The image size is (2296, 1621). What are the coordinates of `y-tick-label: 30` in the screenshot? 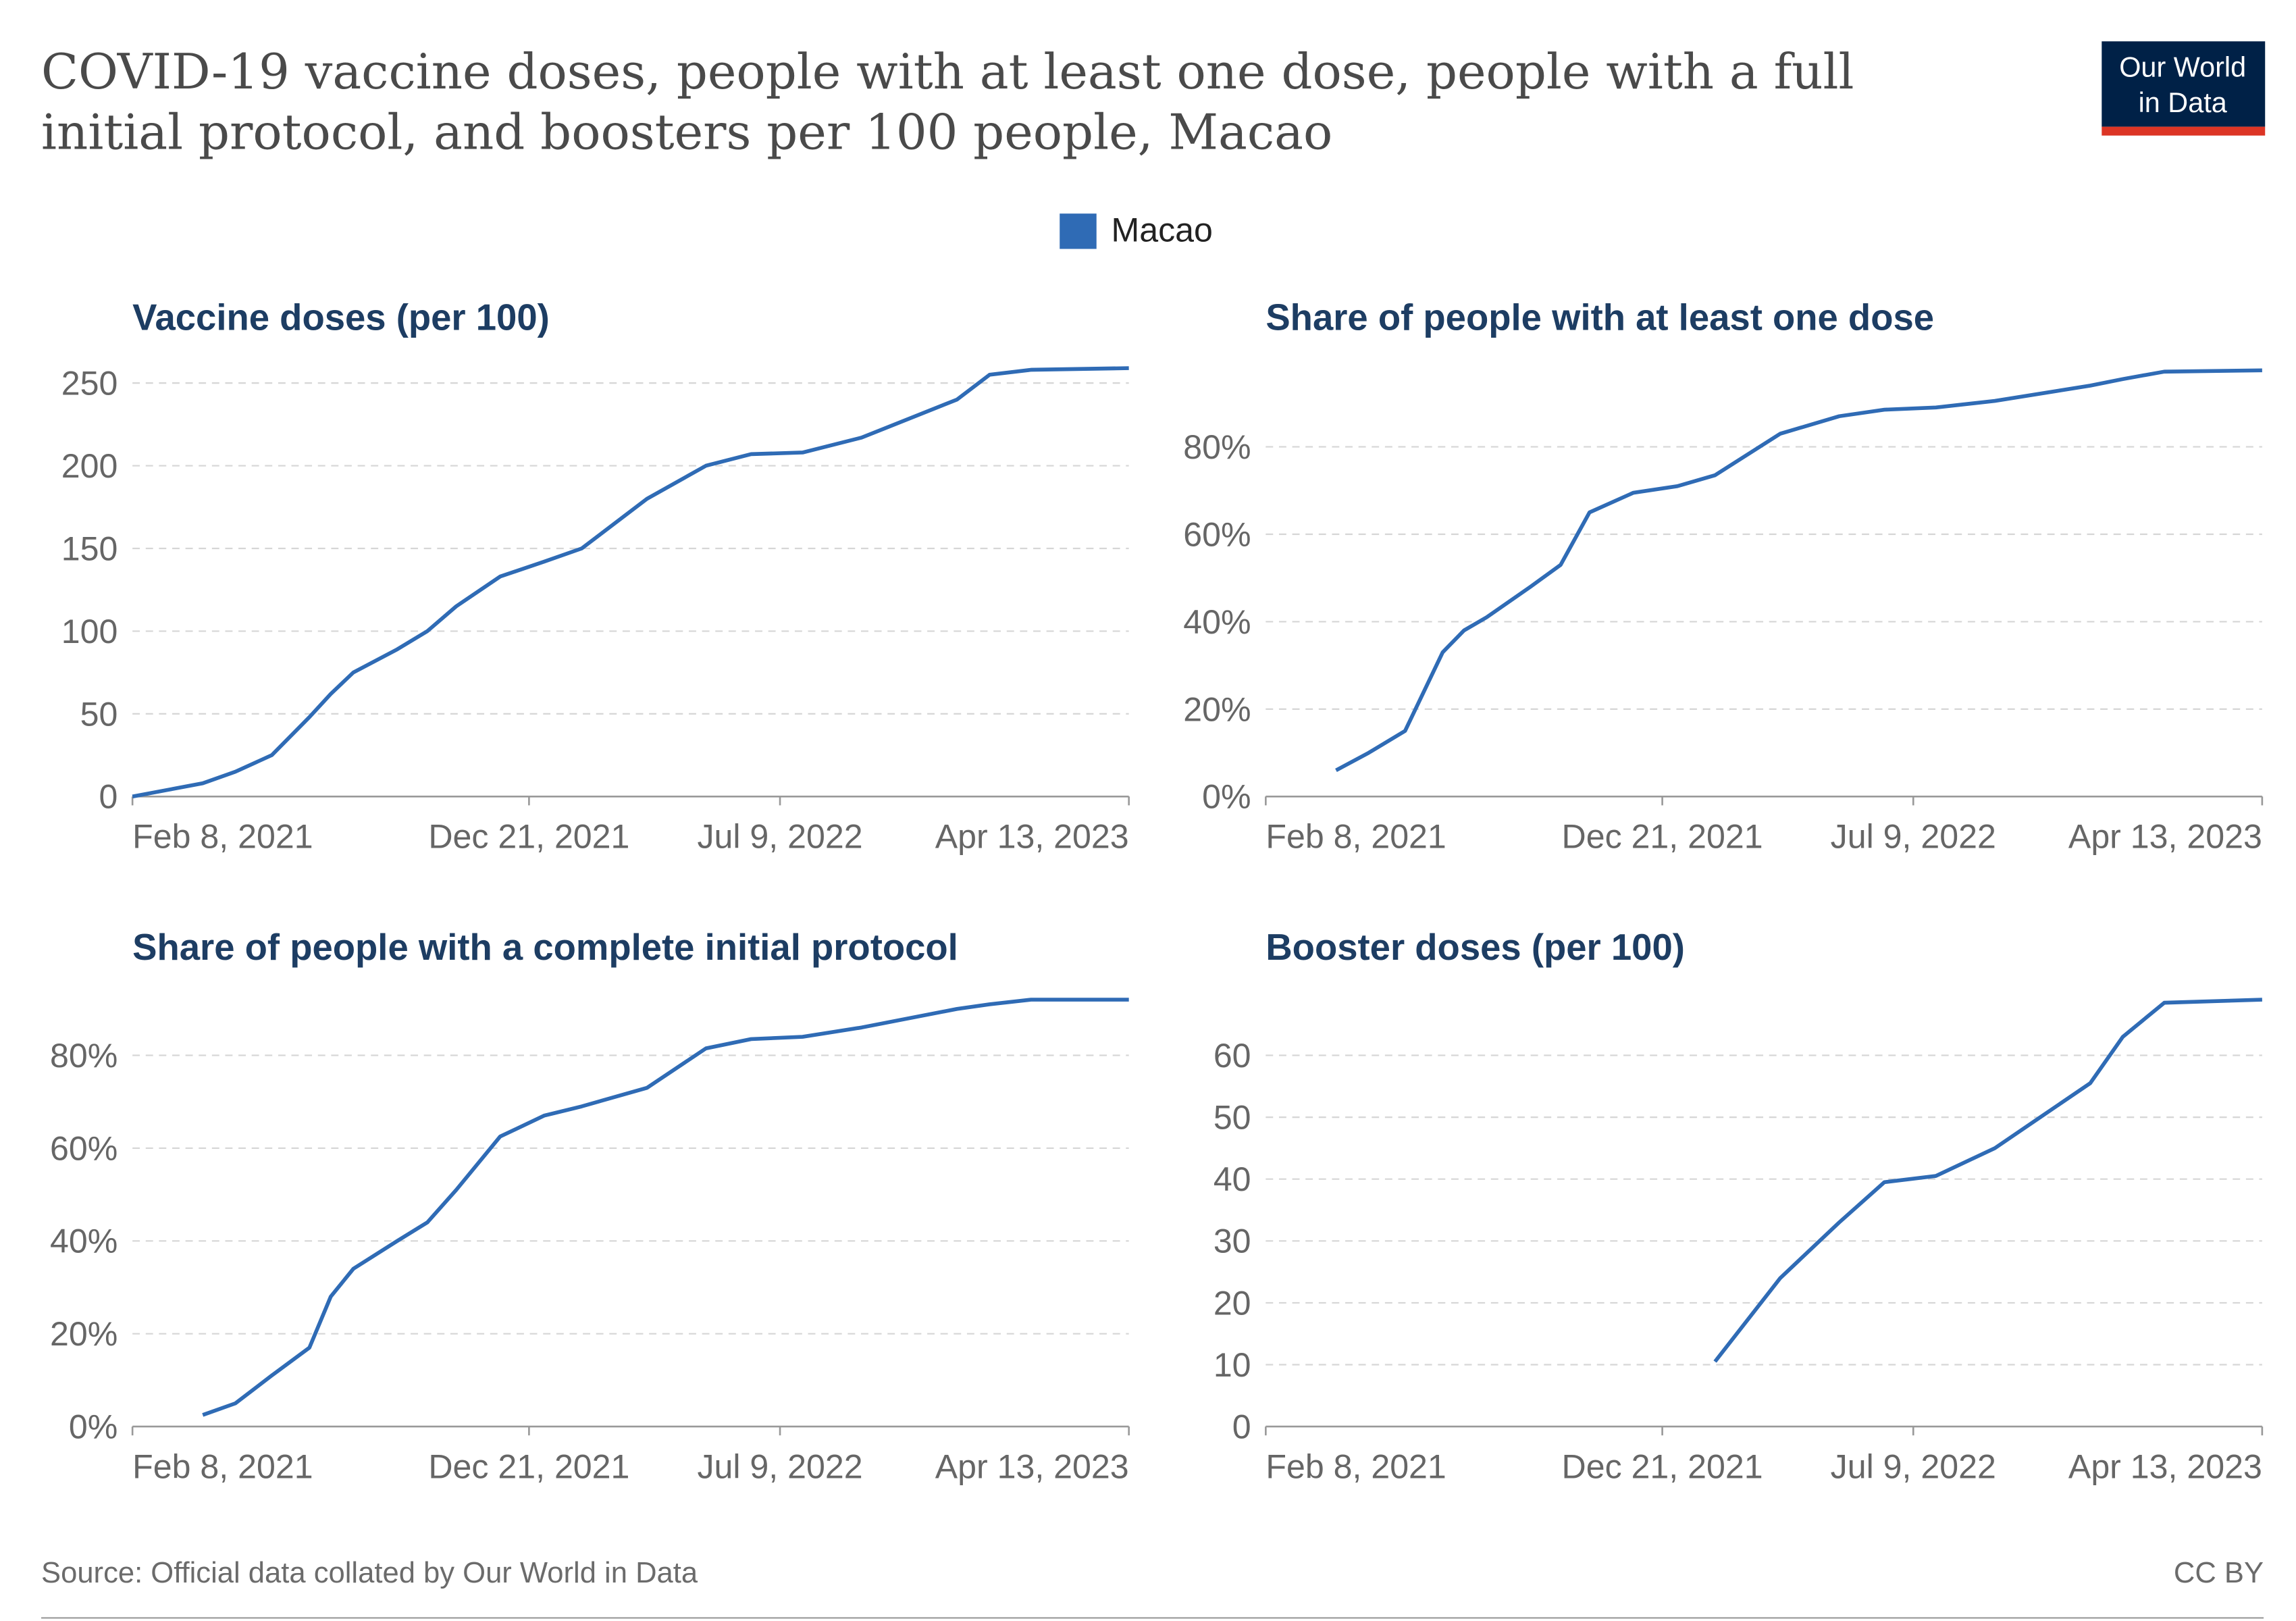 It's located at (1232, 1241).